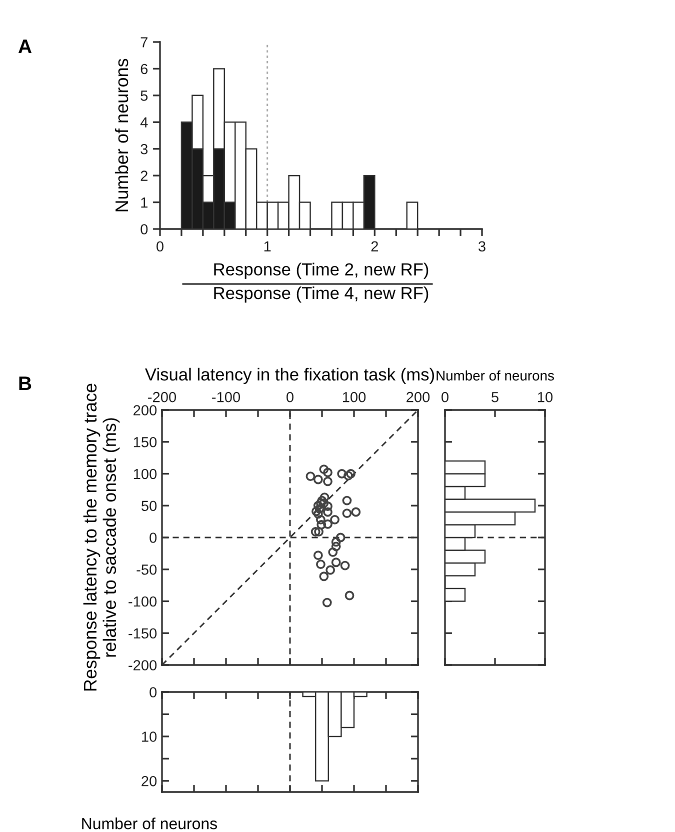 Image resolution: width=675 pixels, height=832 pixels. Describe the element at coordinates (374, 246) in the screenshot. I see `x-tick-label: 2` at that location.